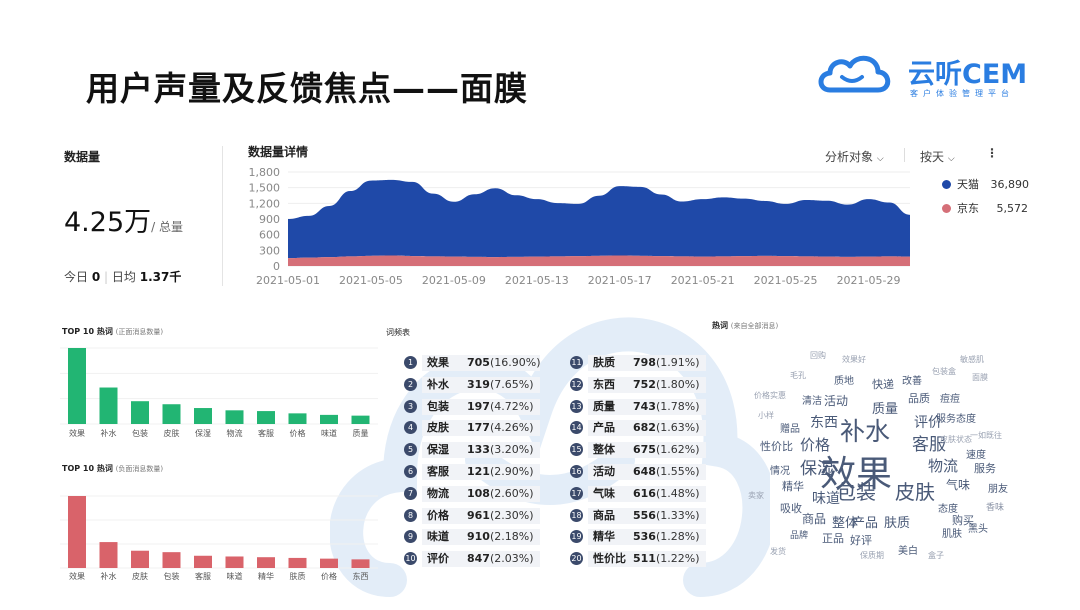  I want to click on cloud-word: 服务, so click(985, 468).